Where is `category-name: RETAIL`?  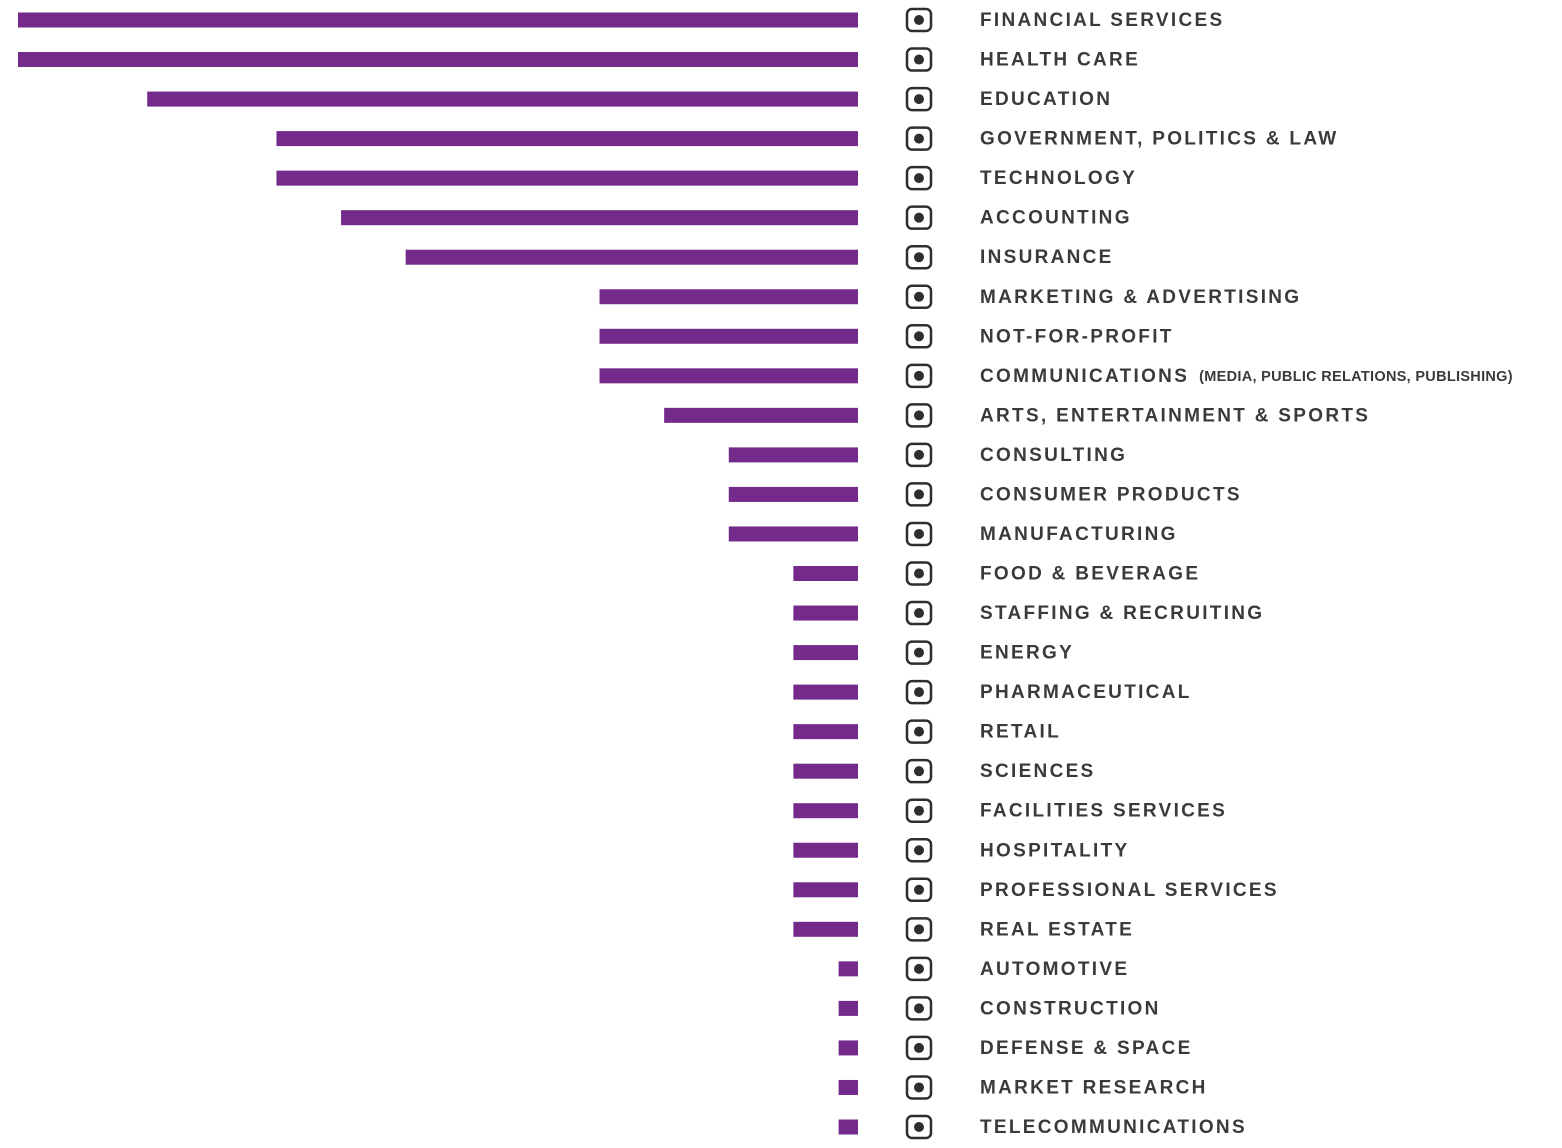 category-name: RETAIL is located at coordinates (1020, 732).